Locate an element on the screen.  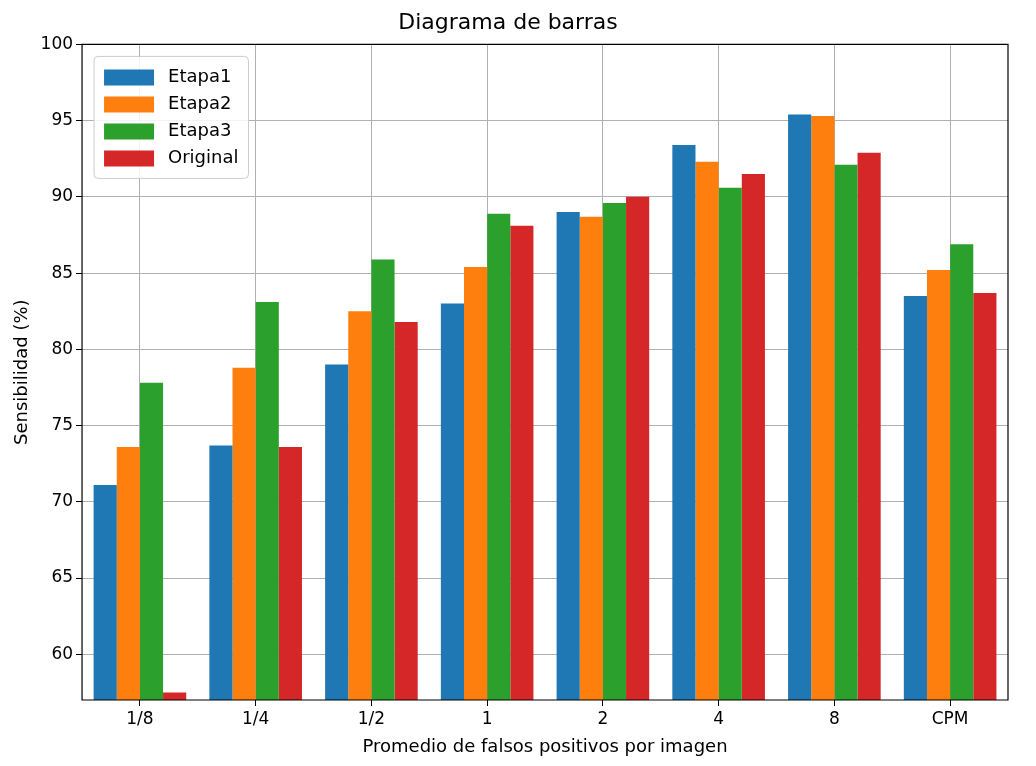
x-tick-label: 2 is located at coordinates (603, 717).